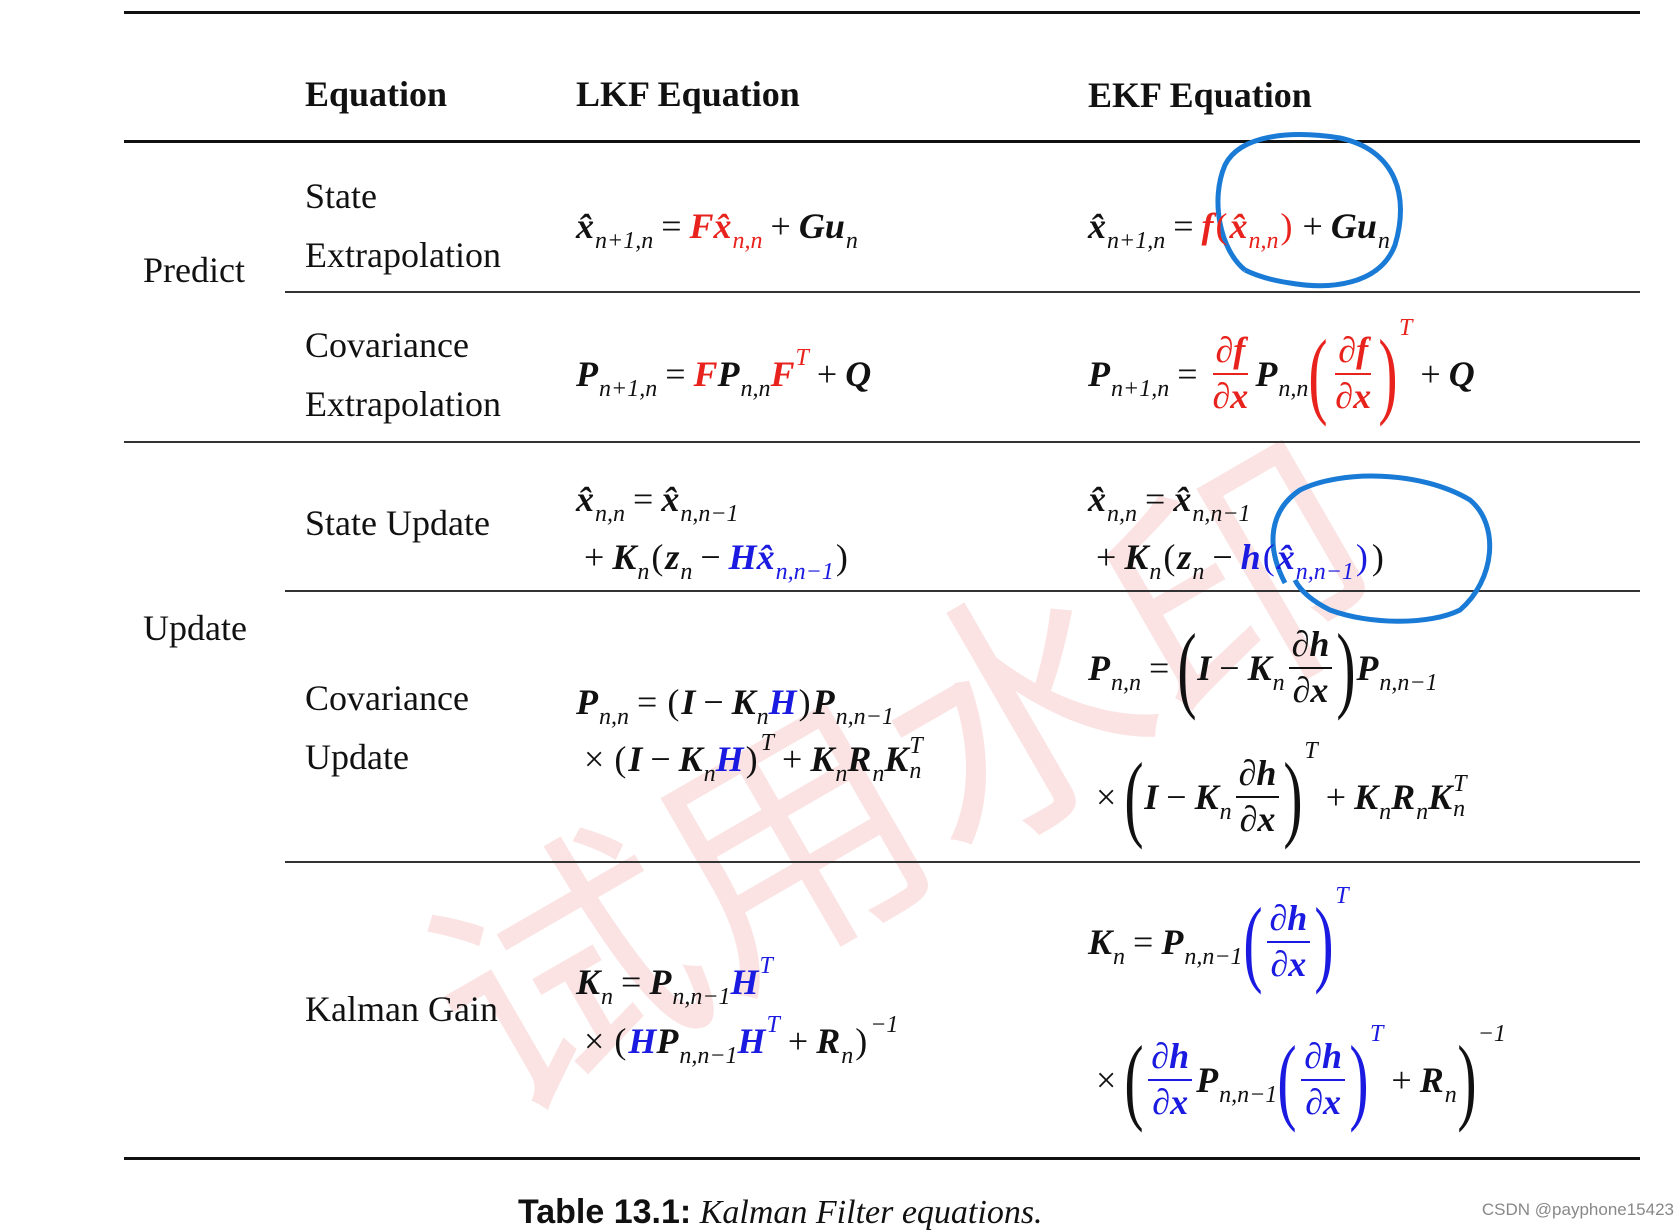 This screenshot has width=1680, height=1232. What do you see at coordinates (688, 94) in the screenshot?
I see `column-header: LKF Equation` at bounding box center [688, 94].